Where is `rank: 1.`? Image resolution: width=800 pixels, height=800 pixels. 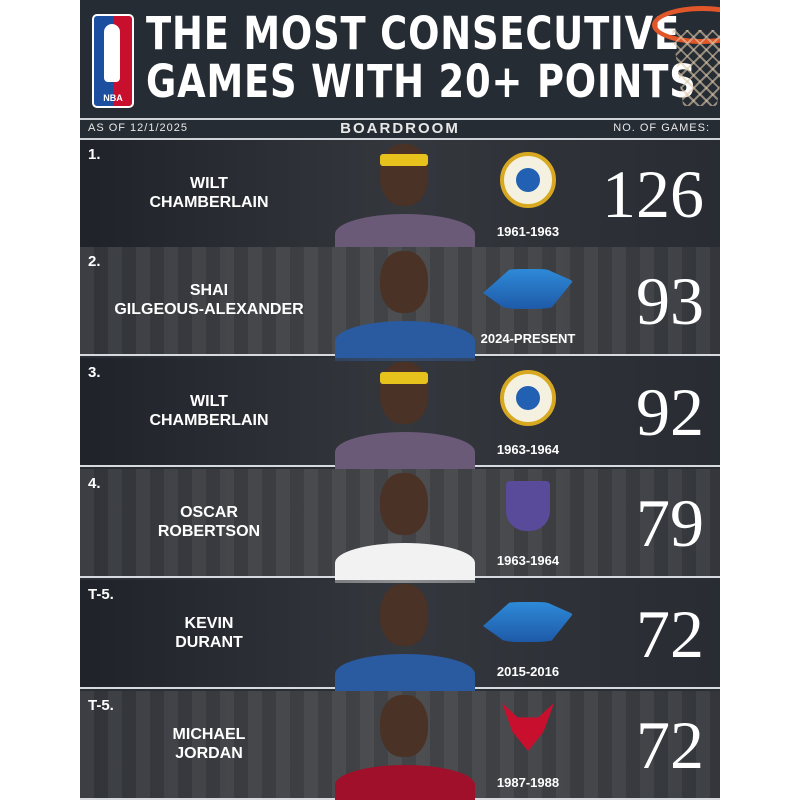 rank: 1. is located at coordinates (94, 154).